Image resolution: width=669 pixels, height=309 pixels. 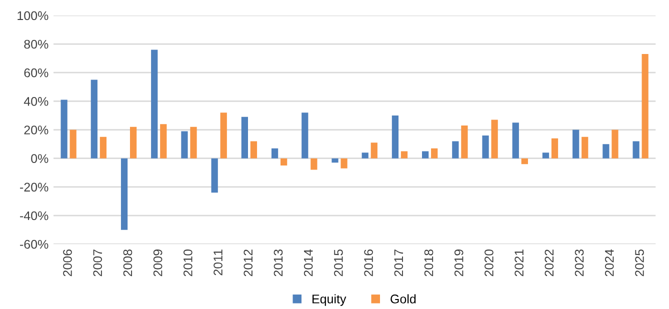 I want to click on x-tick-label: 2011, so click(x=218, y=263).